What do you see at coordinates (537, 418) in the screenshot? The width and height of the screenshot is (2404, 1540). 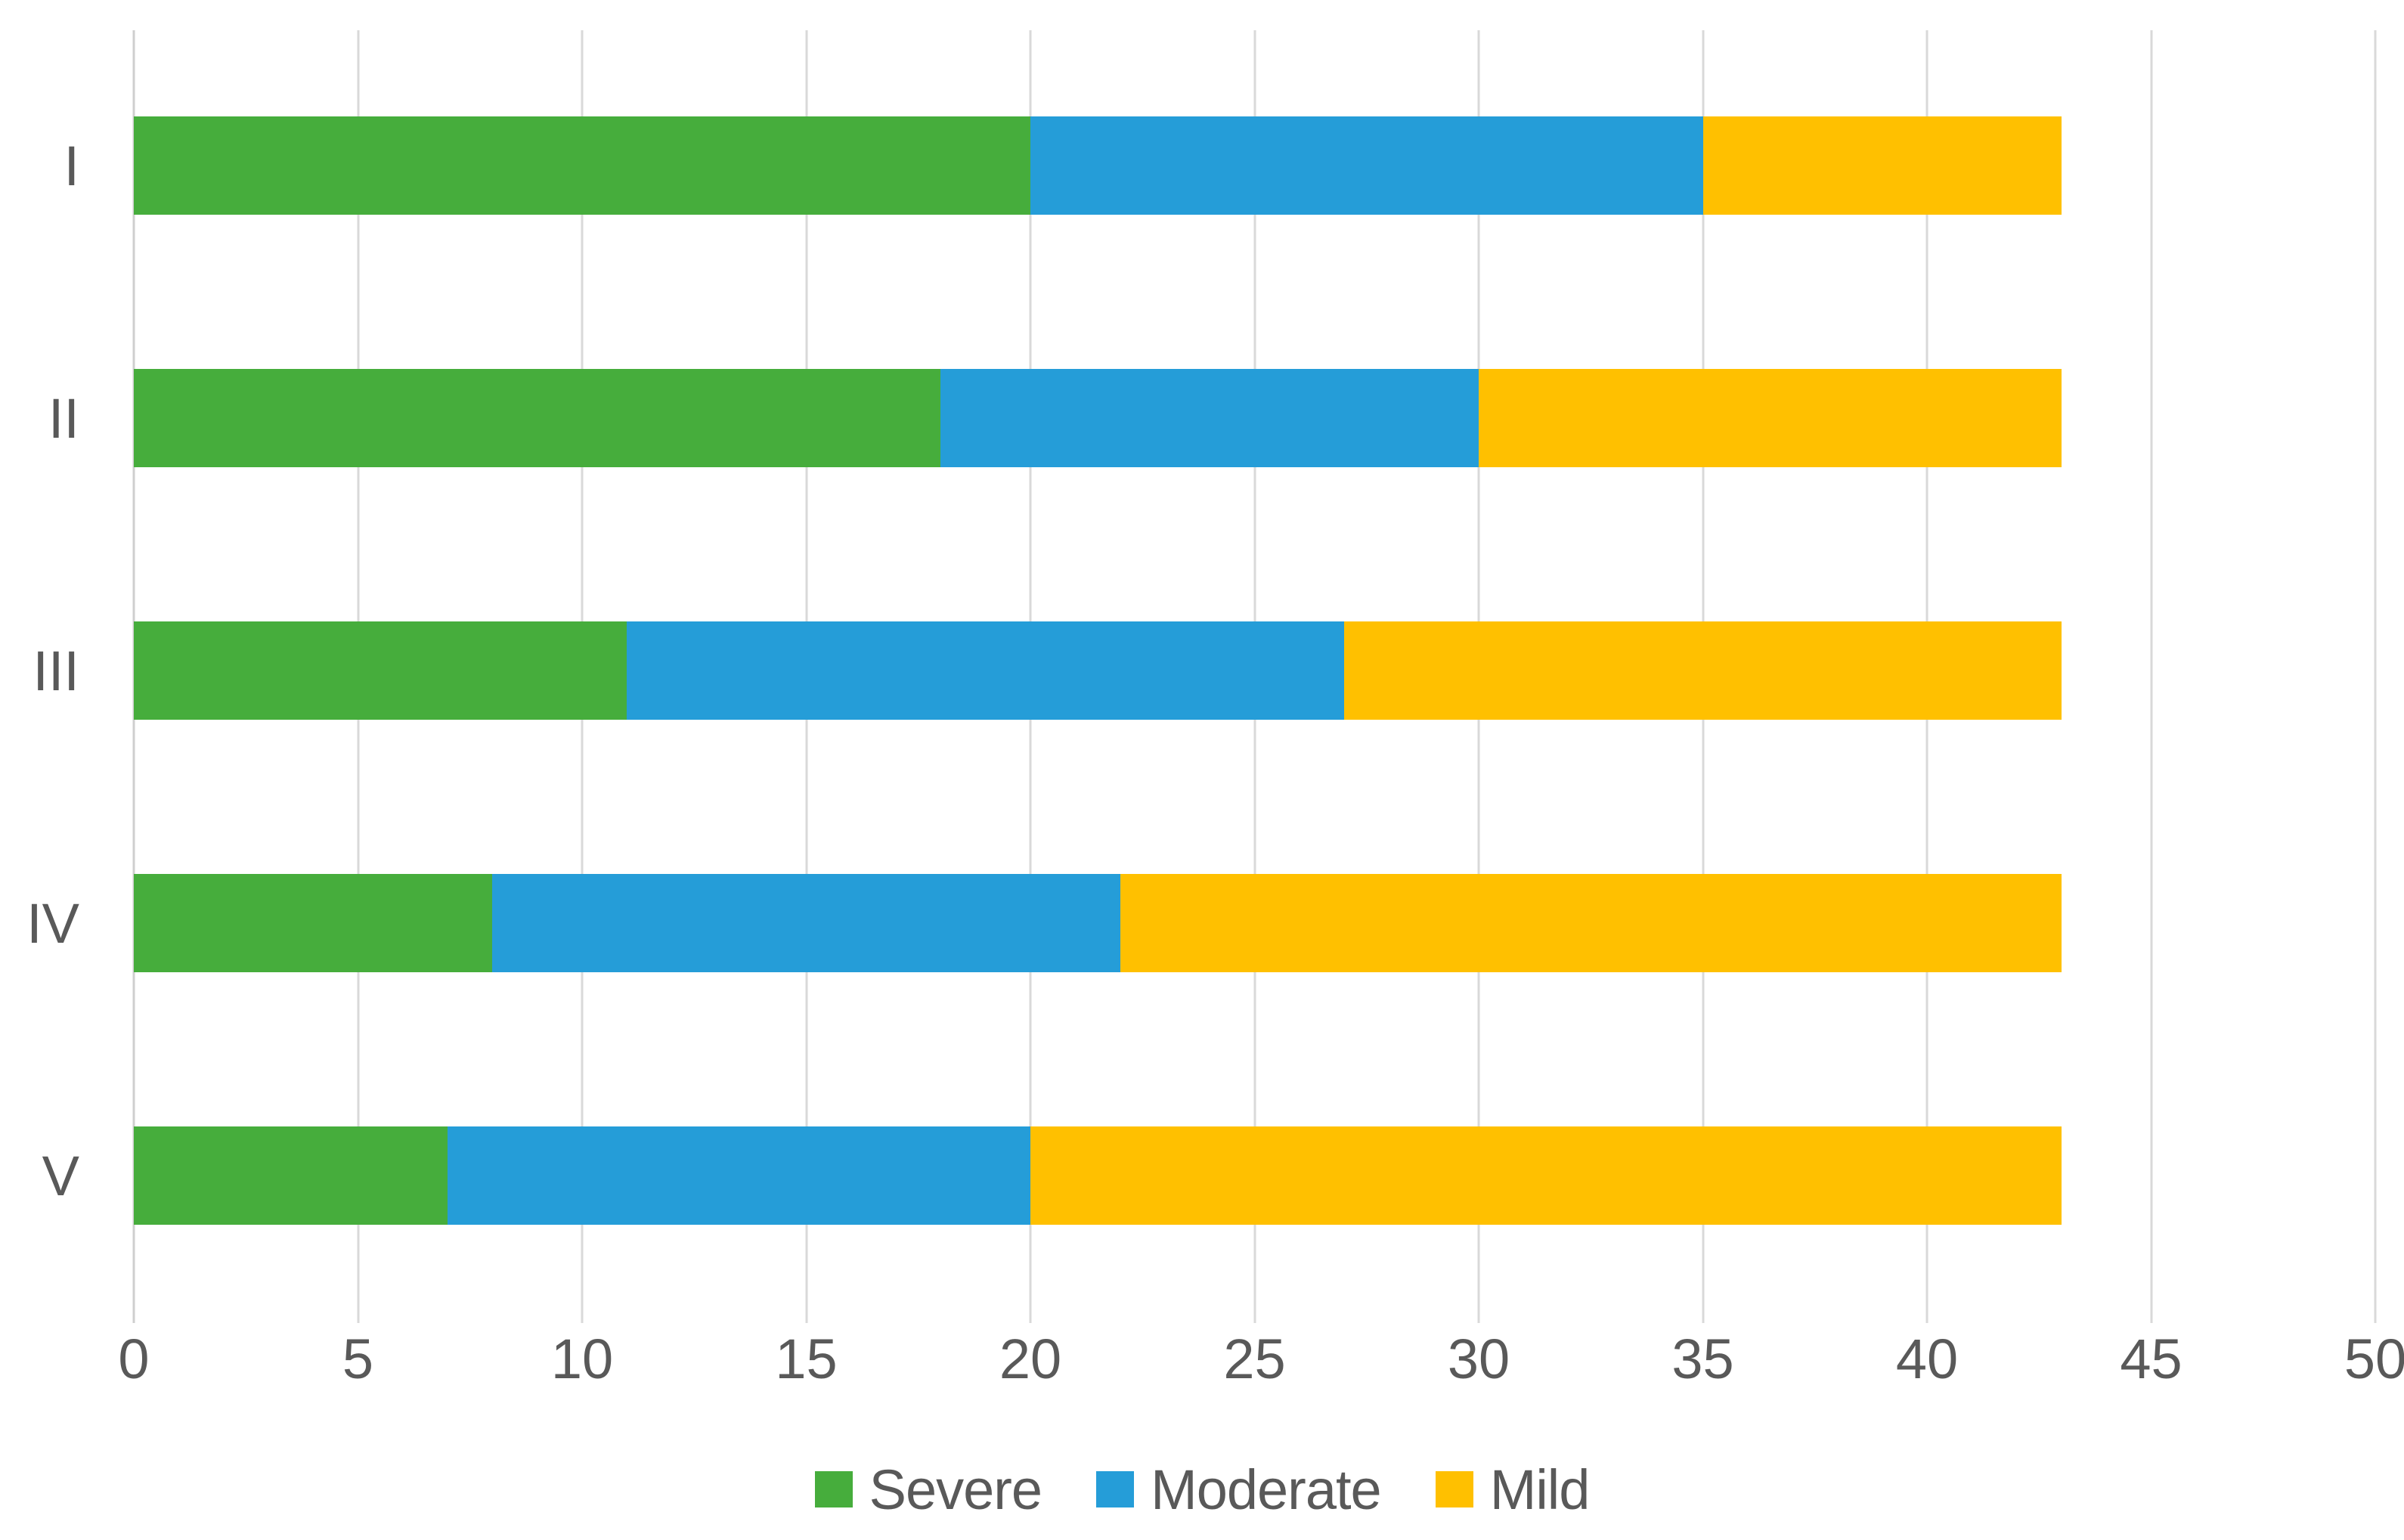 I see `bar-segment-II-severe` at bounding box center [537, 418].